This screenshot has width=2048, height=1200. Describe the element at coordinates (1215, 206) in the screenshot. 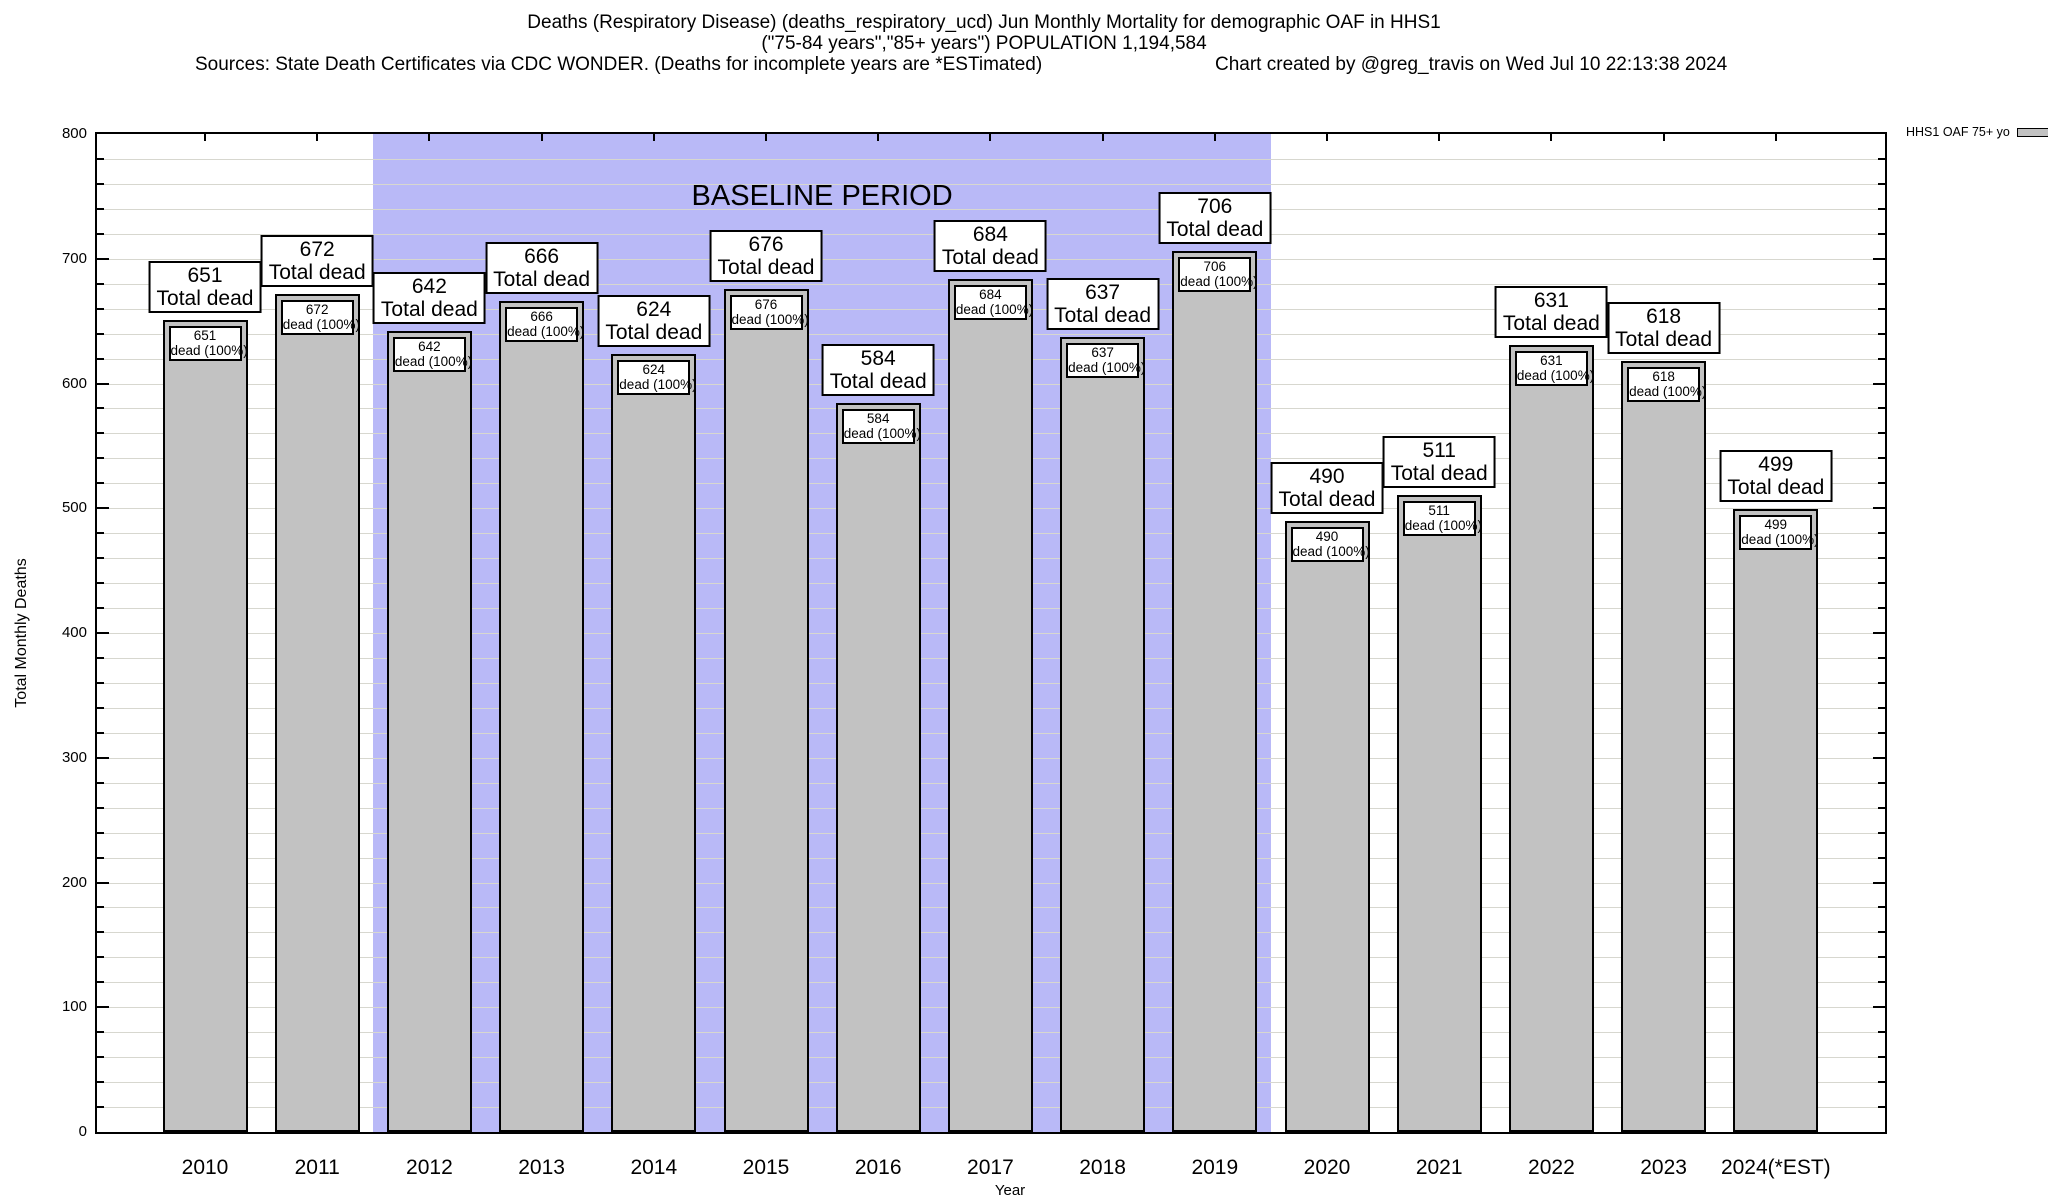

I see `bar-total-value: 706` at that location.